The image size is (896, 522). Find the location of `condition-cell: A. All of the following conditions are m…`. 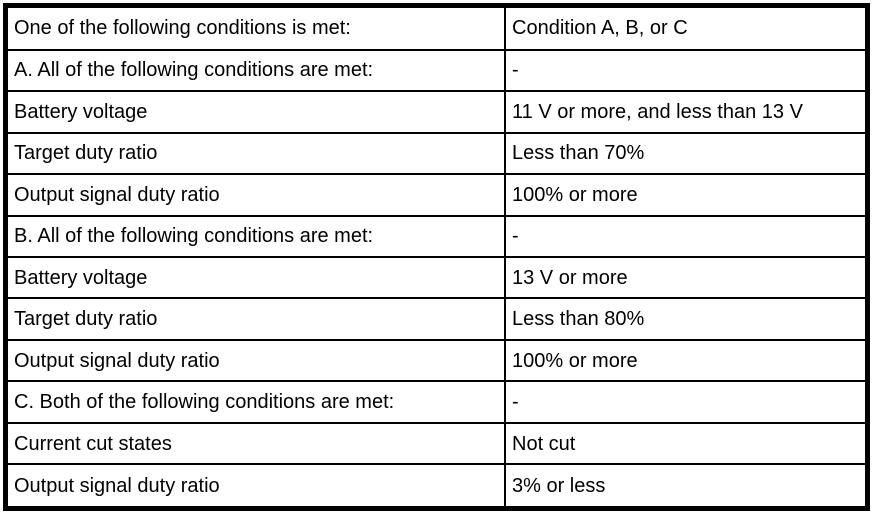

condition-cell: A. All of the following conditions are m… is located at coordinates (255, 70).